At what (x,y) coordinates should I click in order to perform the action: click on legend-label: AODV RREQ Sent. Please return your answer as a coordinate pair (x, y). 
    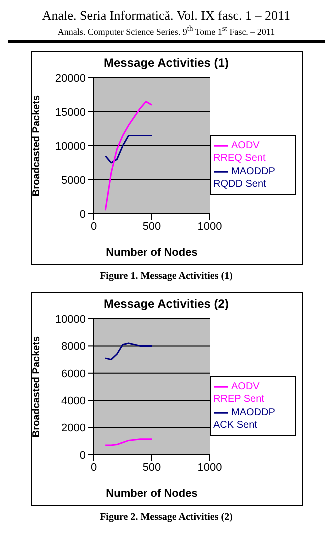
    Looking at the image, I should click on (240, 152).